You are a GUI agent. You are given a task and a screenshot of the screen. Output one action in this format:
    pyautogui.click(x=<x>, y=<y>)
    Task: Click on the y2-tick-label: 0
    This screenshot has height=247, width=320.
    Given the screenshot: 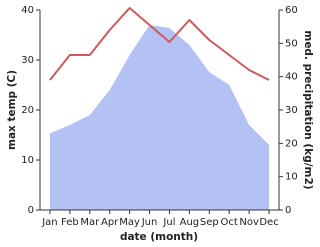 What is the action you would take?
    pyautogui.click(x=288, y=210)
    